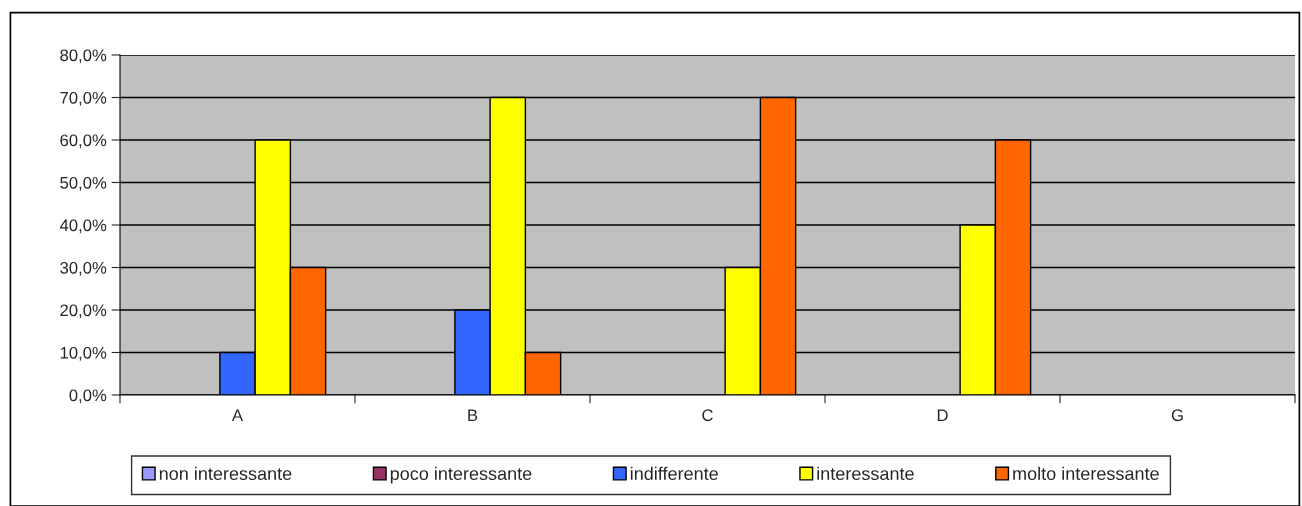  Describe the element at coordinates (461, 475) in the screenshot. I see `legend-label: poco interessante` at that location.